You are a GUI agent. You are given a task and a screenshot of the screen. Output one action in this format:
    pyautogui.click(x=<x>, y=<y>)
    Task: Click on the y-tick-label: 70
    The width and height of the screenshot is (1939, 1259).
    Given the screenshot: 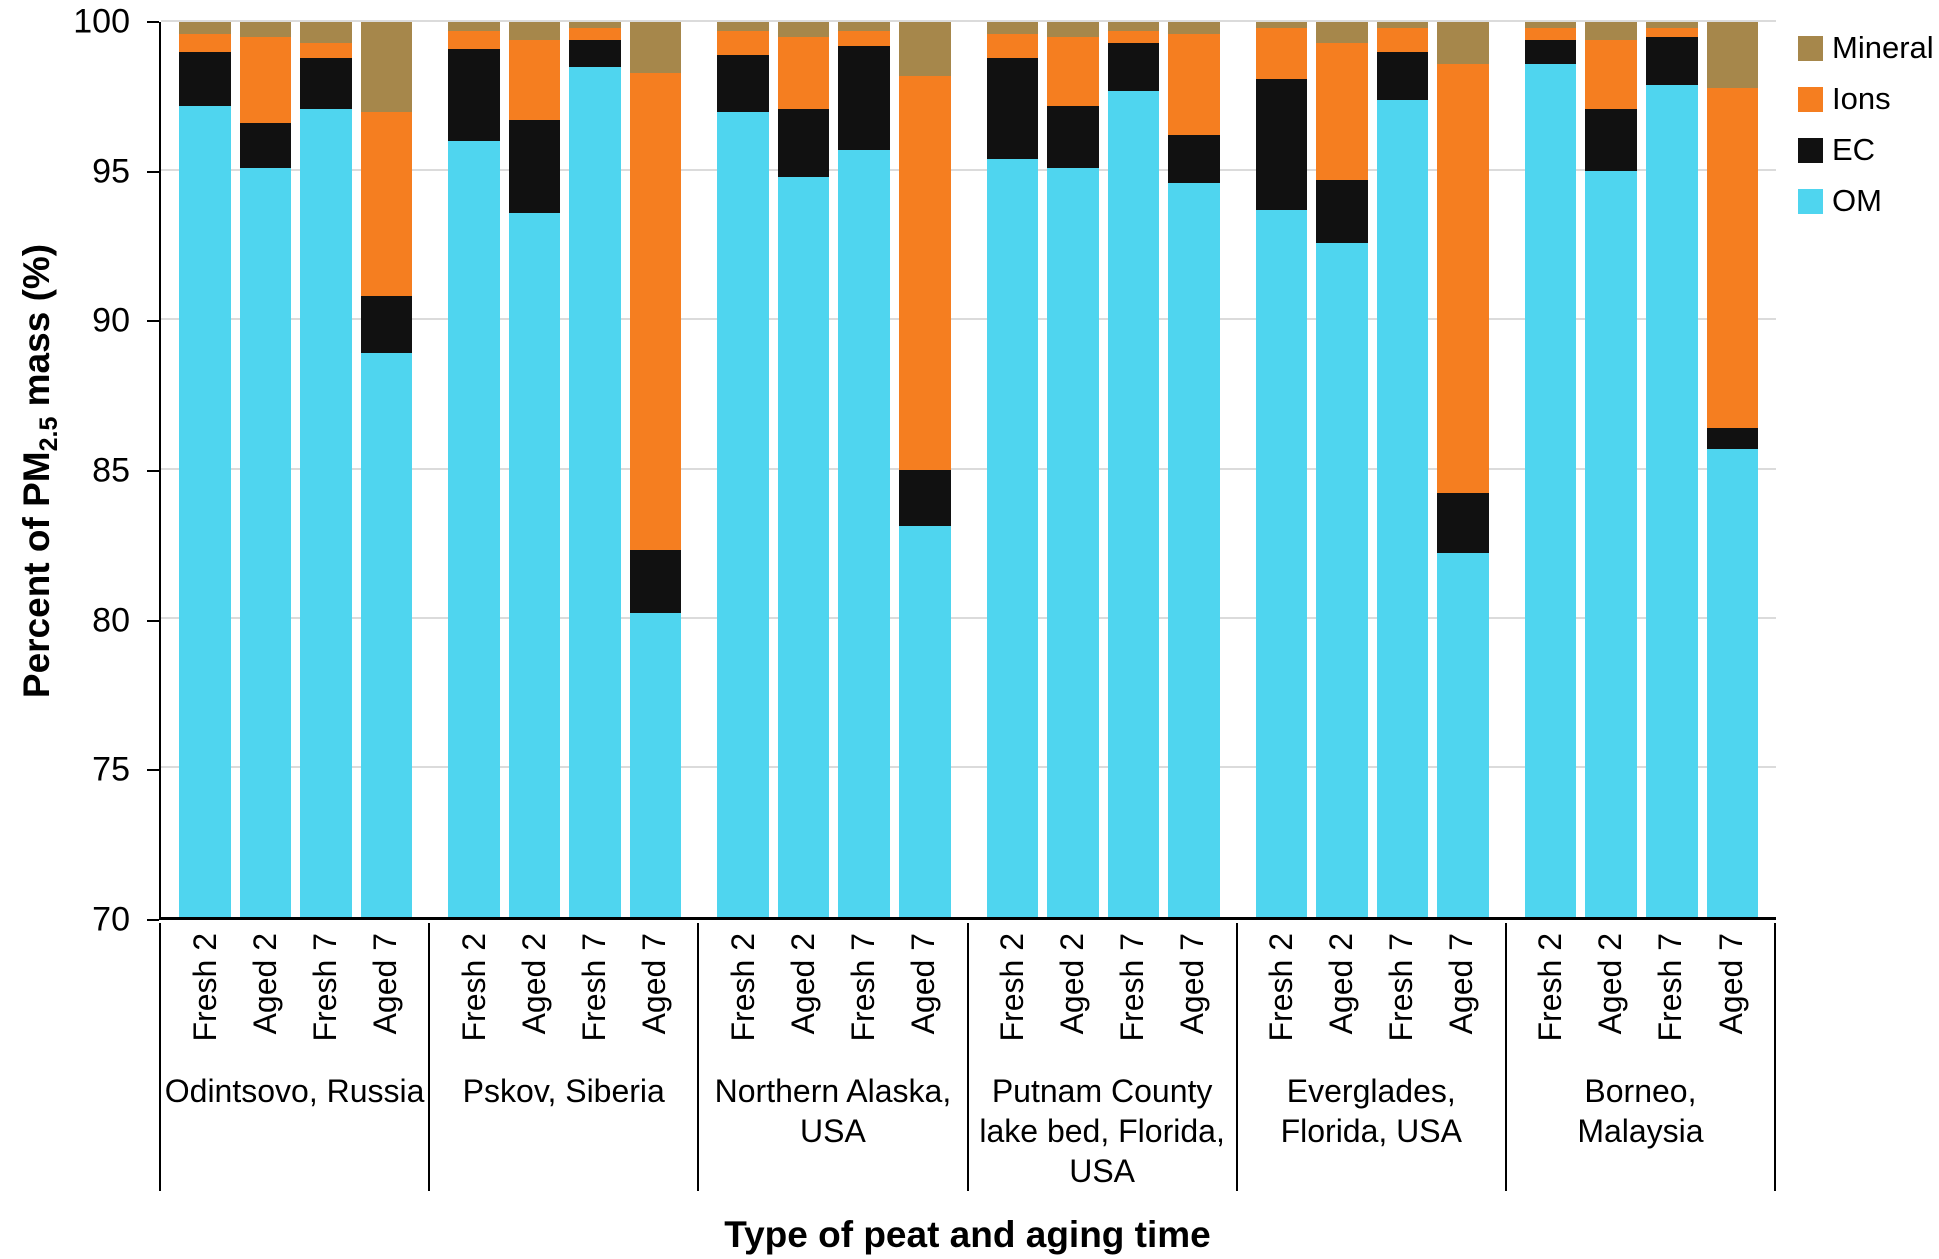 What is the action you would take?
    pyautogui.click(x=111, y=919)
    